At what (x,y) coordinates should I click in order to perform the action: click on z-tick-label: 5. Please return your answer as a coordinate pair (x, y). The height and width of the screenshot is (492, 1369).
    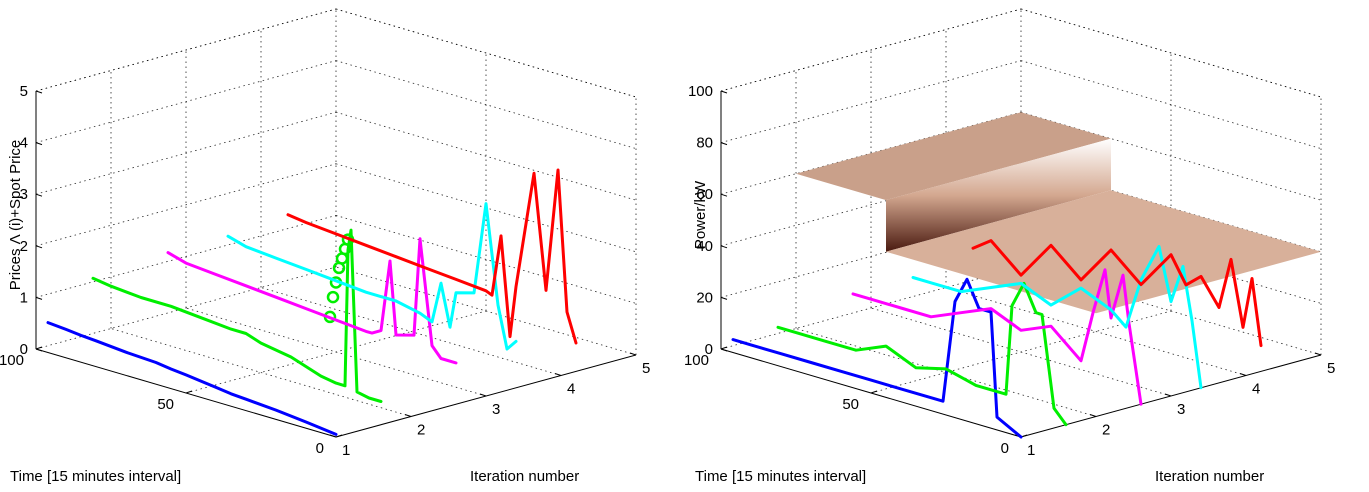
    Looking at the image, I should click on (24, 91).